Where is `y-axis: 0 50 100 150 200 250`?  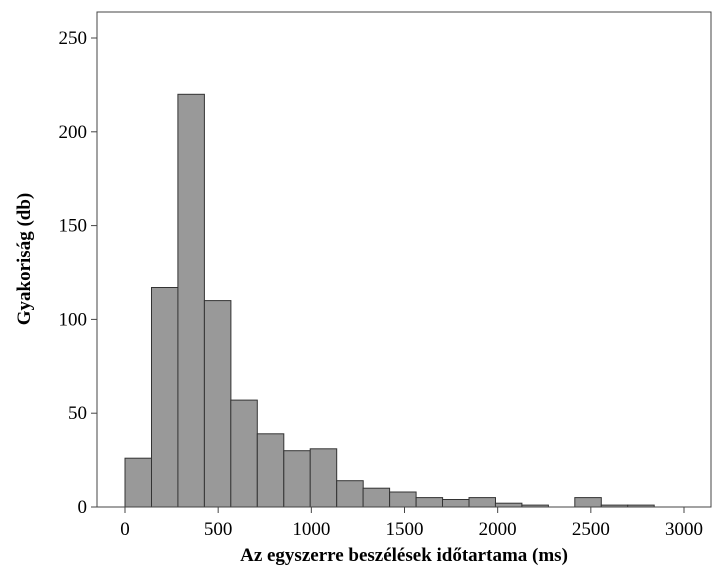 y-axis: 0 50 100 150 200 250 is located at coordinates (78, 273).